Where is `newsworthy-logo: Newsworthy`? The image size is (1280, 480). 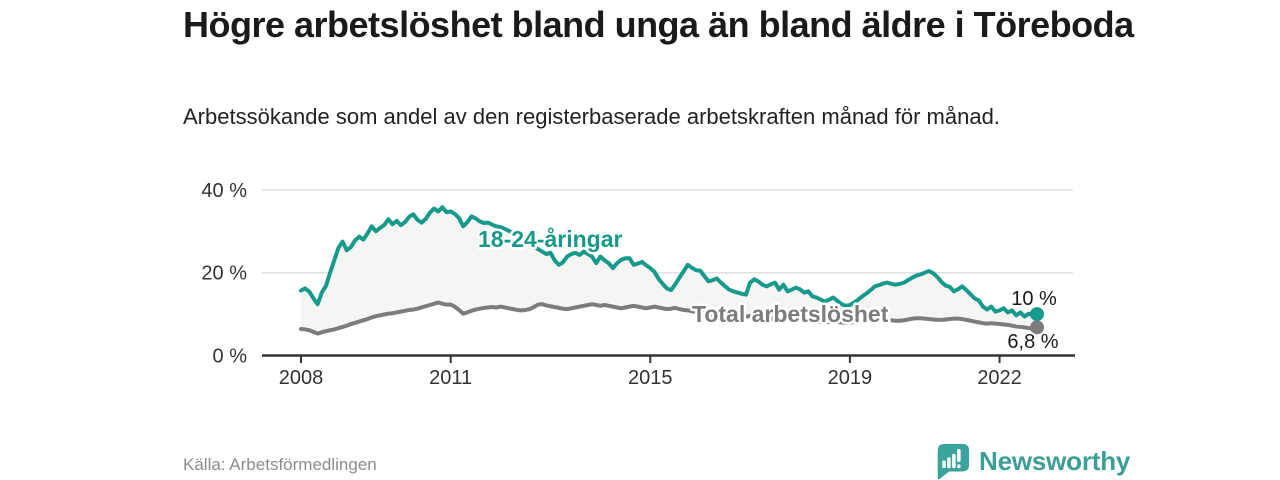 newsworthy-logo: Newsworthy is located at coordinates (1031, 461).